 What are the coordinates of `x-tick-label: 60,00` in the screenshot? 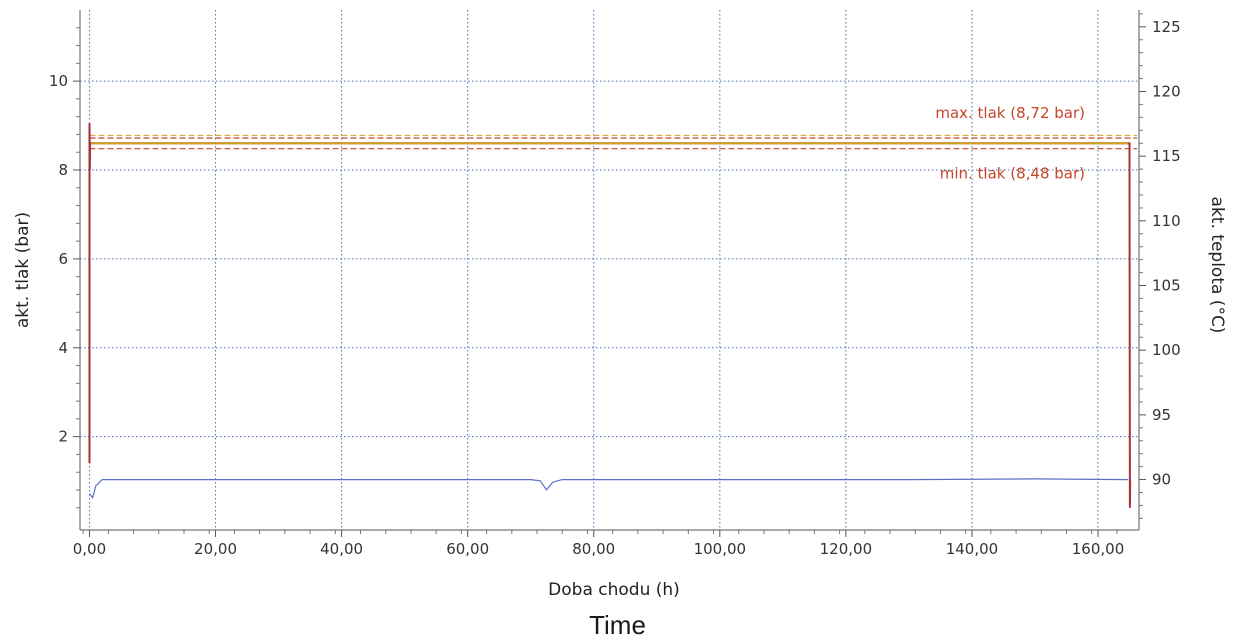 It's located at (467, 549).